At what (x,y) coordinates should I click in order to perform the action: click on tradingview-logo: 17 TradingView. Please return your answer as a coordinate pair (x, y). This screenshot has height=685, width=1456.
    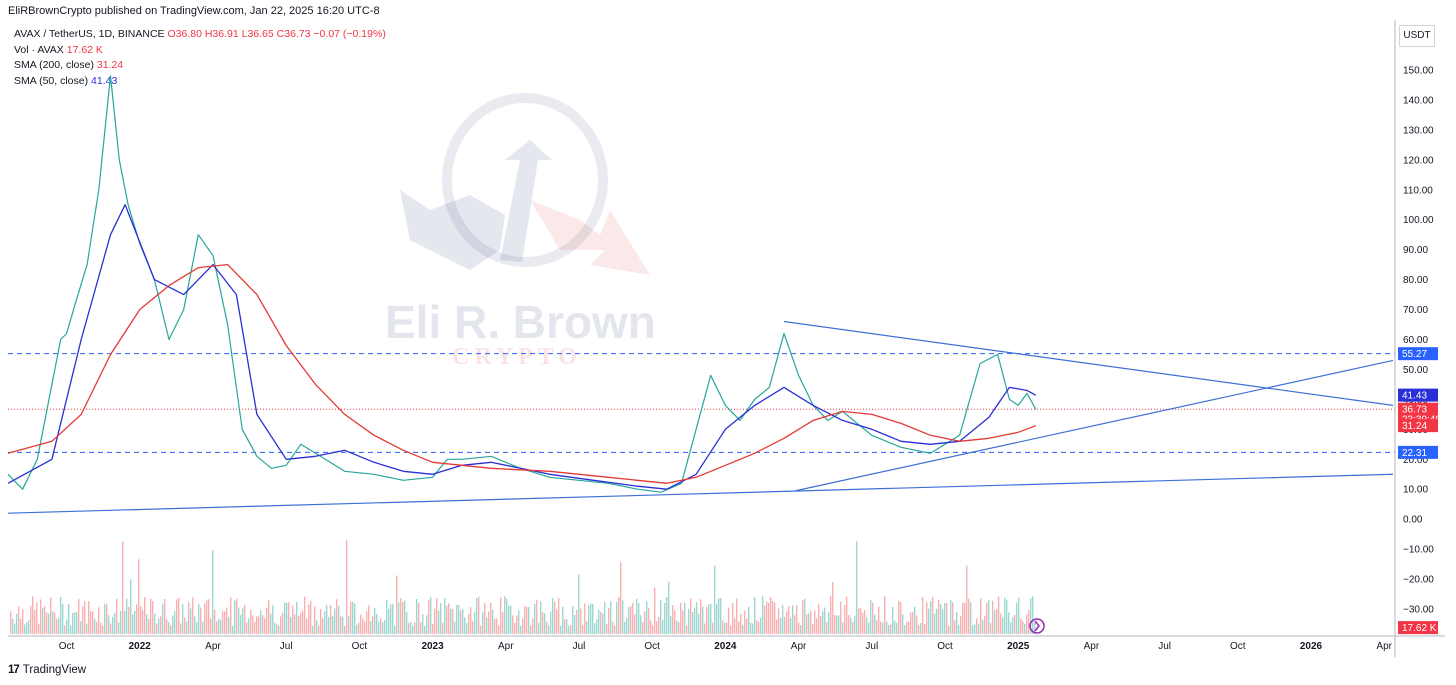
    Looking at the image, I should click on (47, 670).